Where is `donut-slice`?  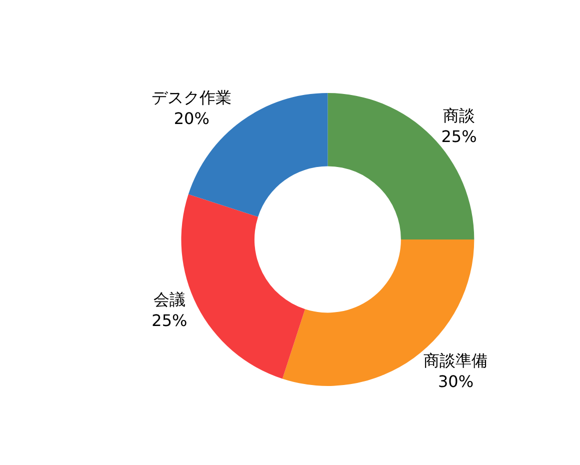 donut-slice is located at coordinates (401, 166).